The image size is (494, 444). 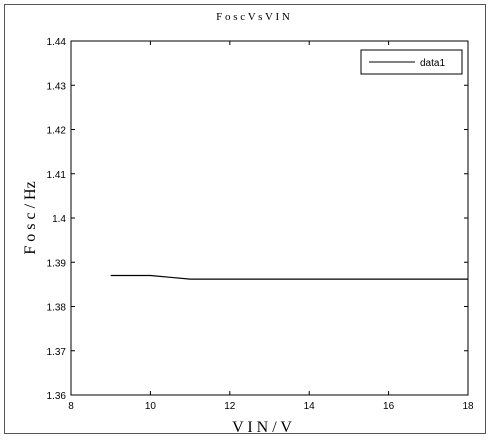 I want to click on y-tick-label: 1.38, so click(x=57, y=308).